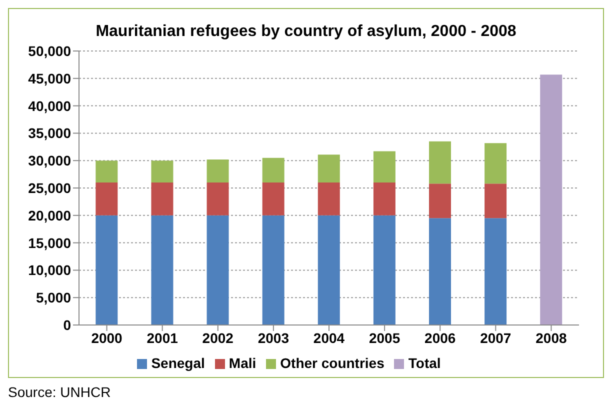 The width and height of the screenshot is (614, 407). I want to click on legend-label: Senegal, so click(178, 363).